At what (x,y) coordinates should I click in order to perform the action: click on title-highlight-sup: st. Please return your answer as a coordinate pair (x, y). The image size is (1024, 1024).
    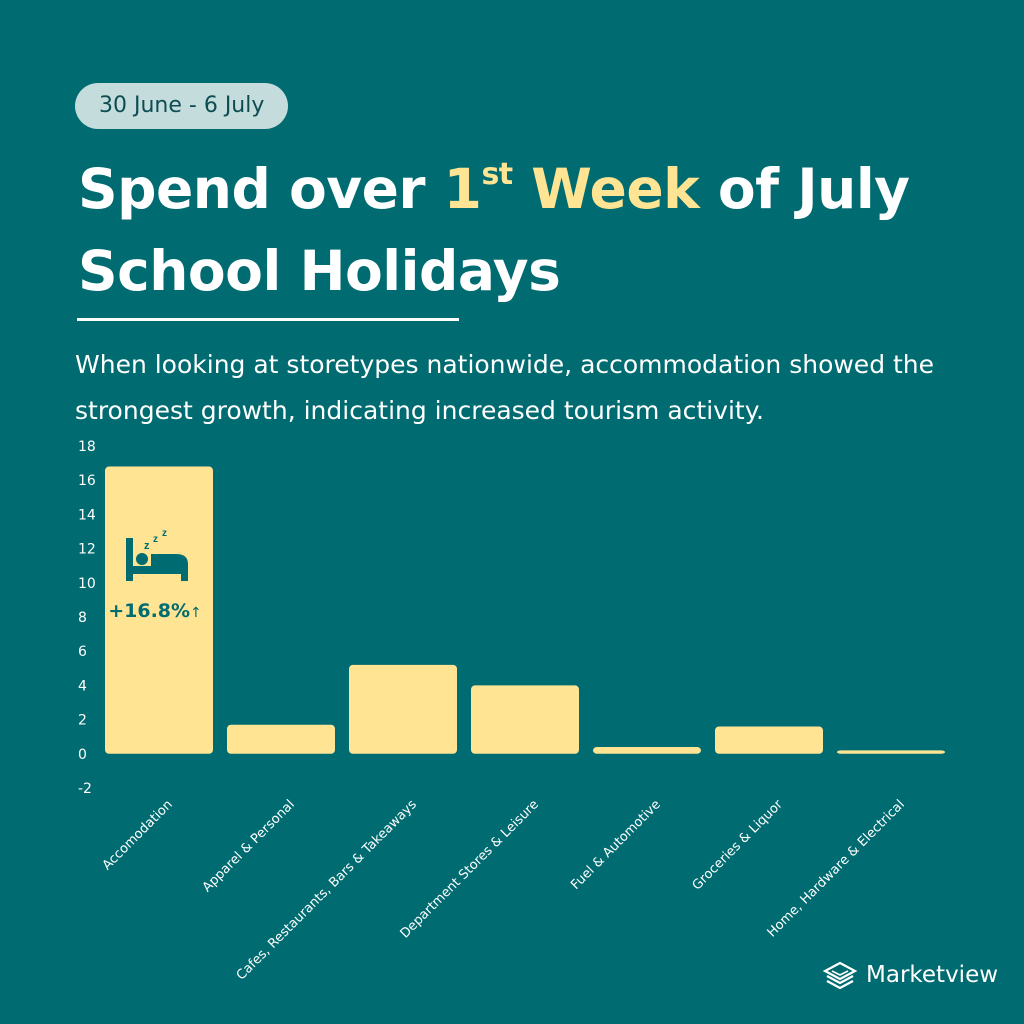
    Looking at the image, I should click on (497, 174).